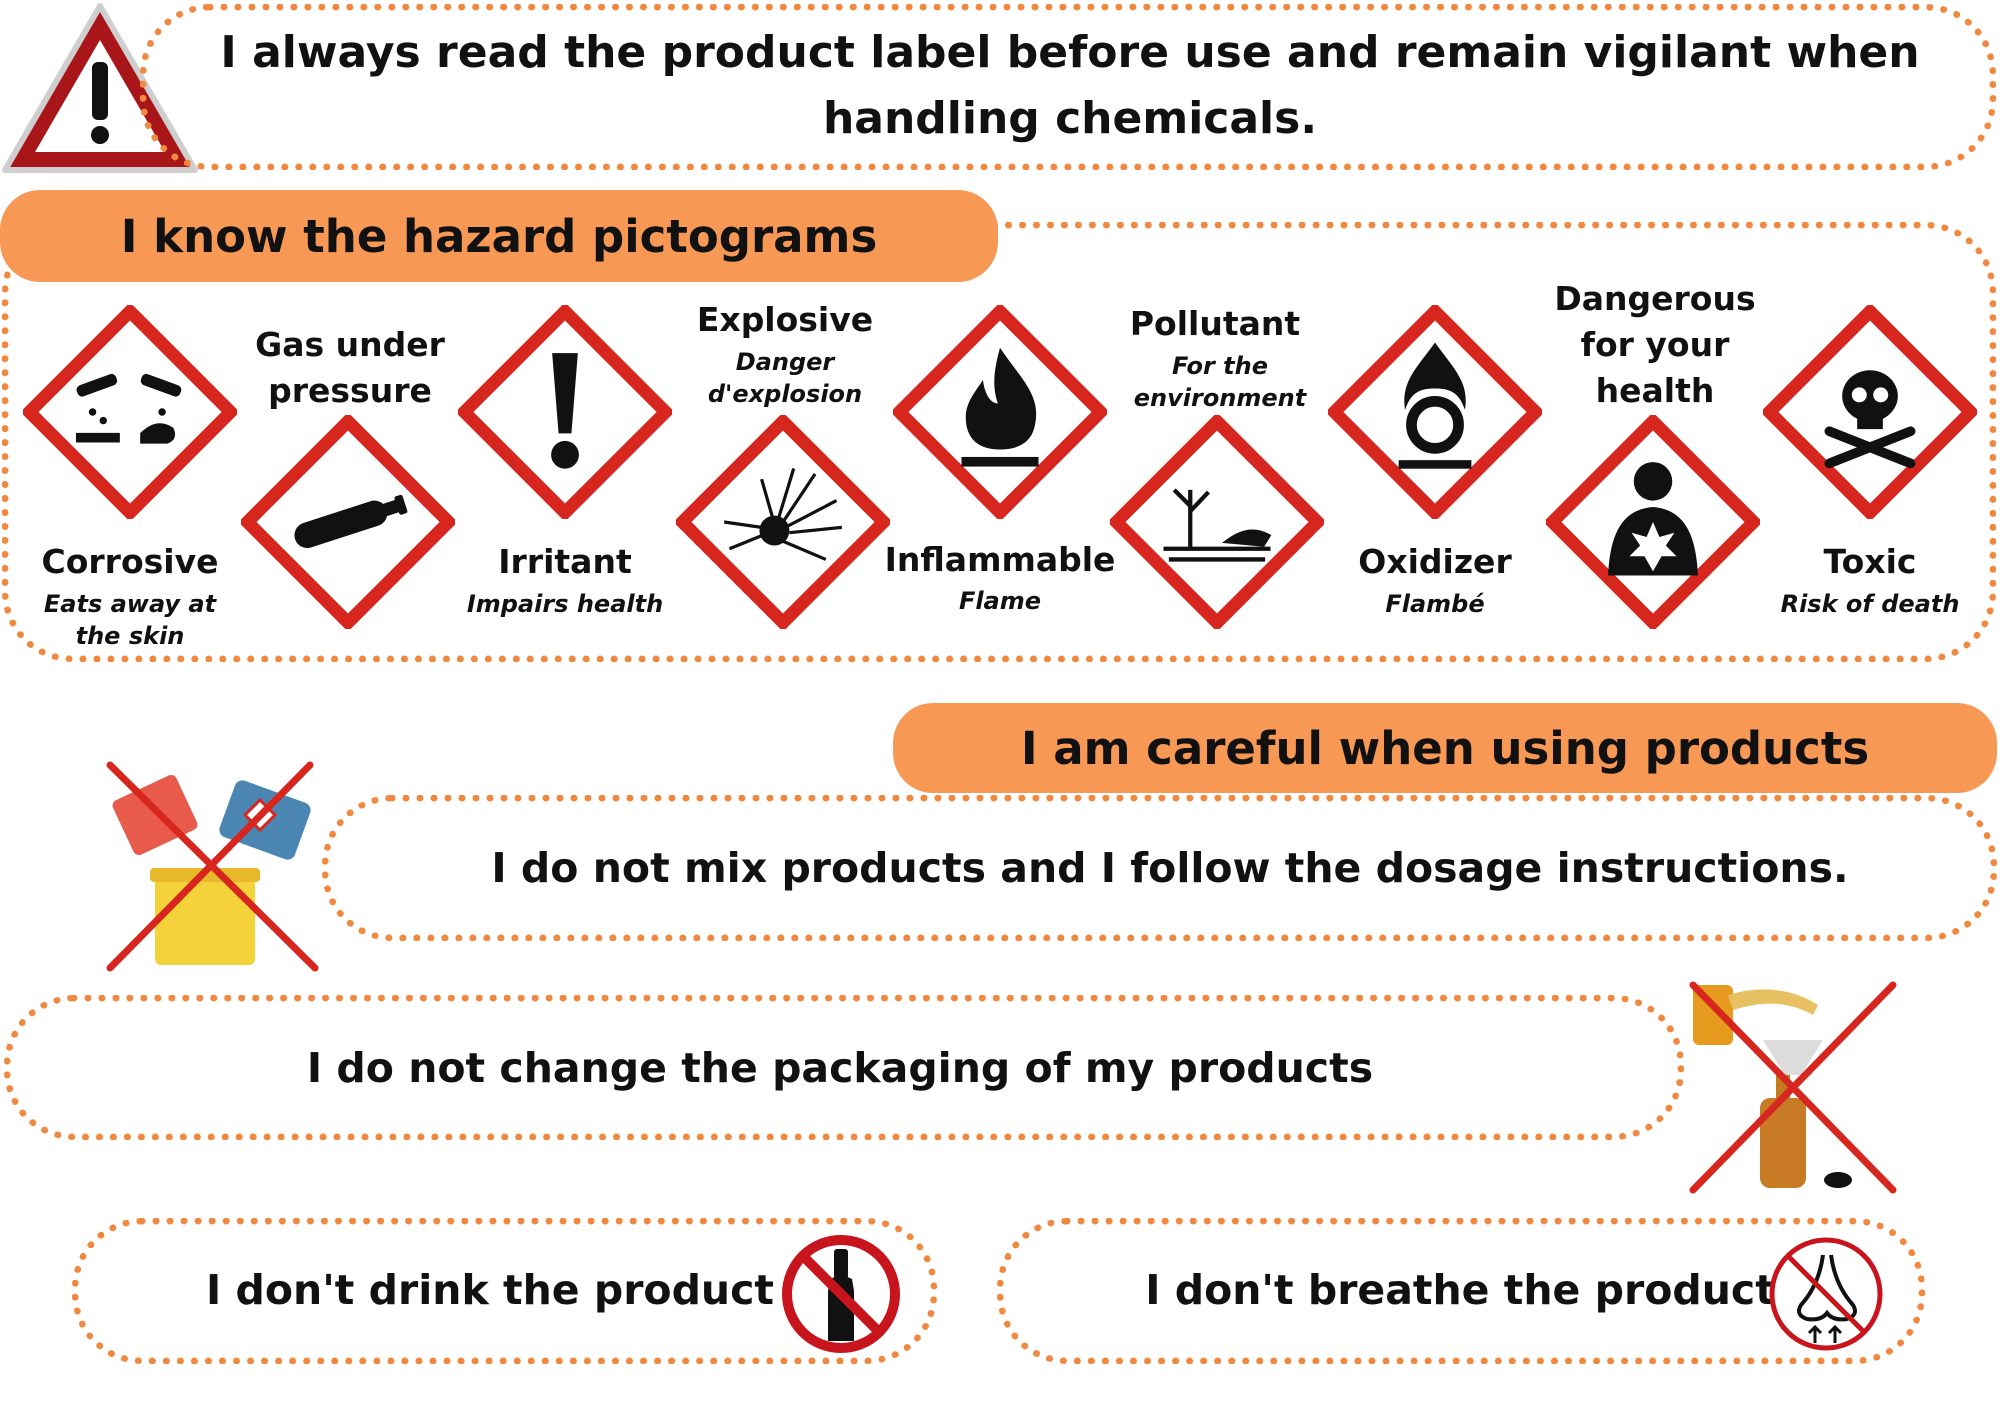 The image size is (2000, 1414). What do you see at coordinates (565, 604) in the screenshot?
I see `pictogram-desc-irritant: Impairs health` at bounding box center [565, 604].